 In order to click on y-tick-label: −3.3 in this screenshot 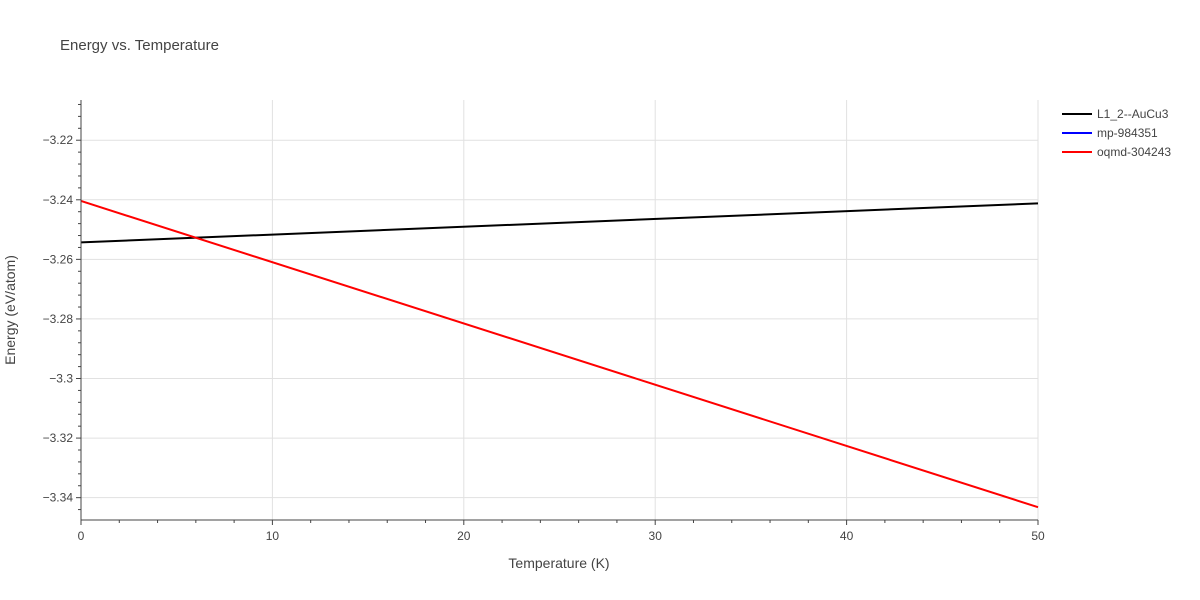, I will do `click(61, 379)`.